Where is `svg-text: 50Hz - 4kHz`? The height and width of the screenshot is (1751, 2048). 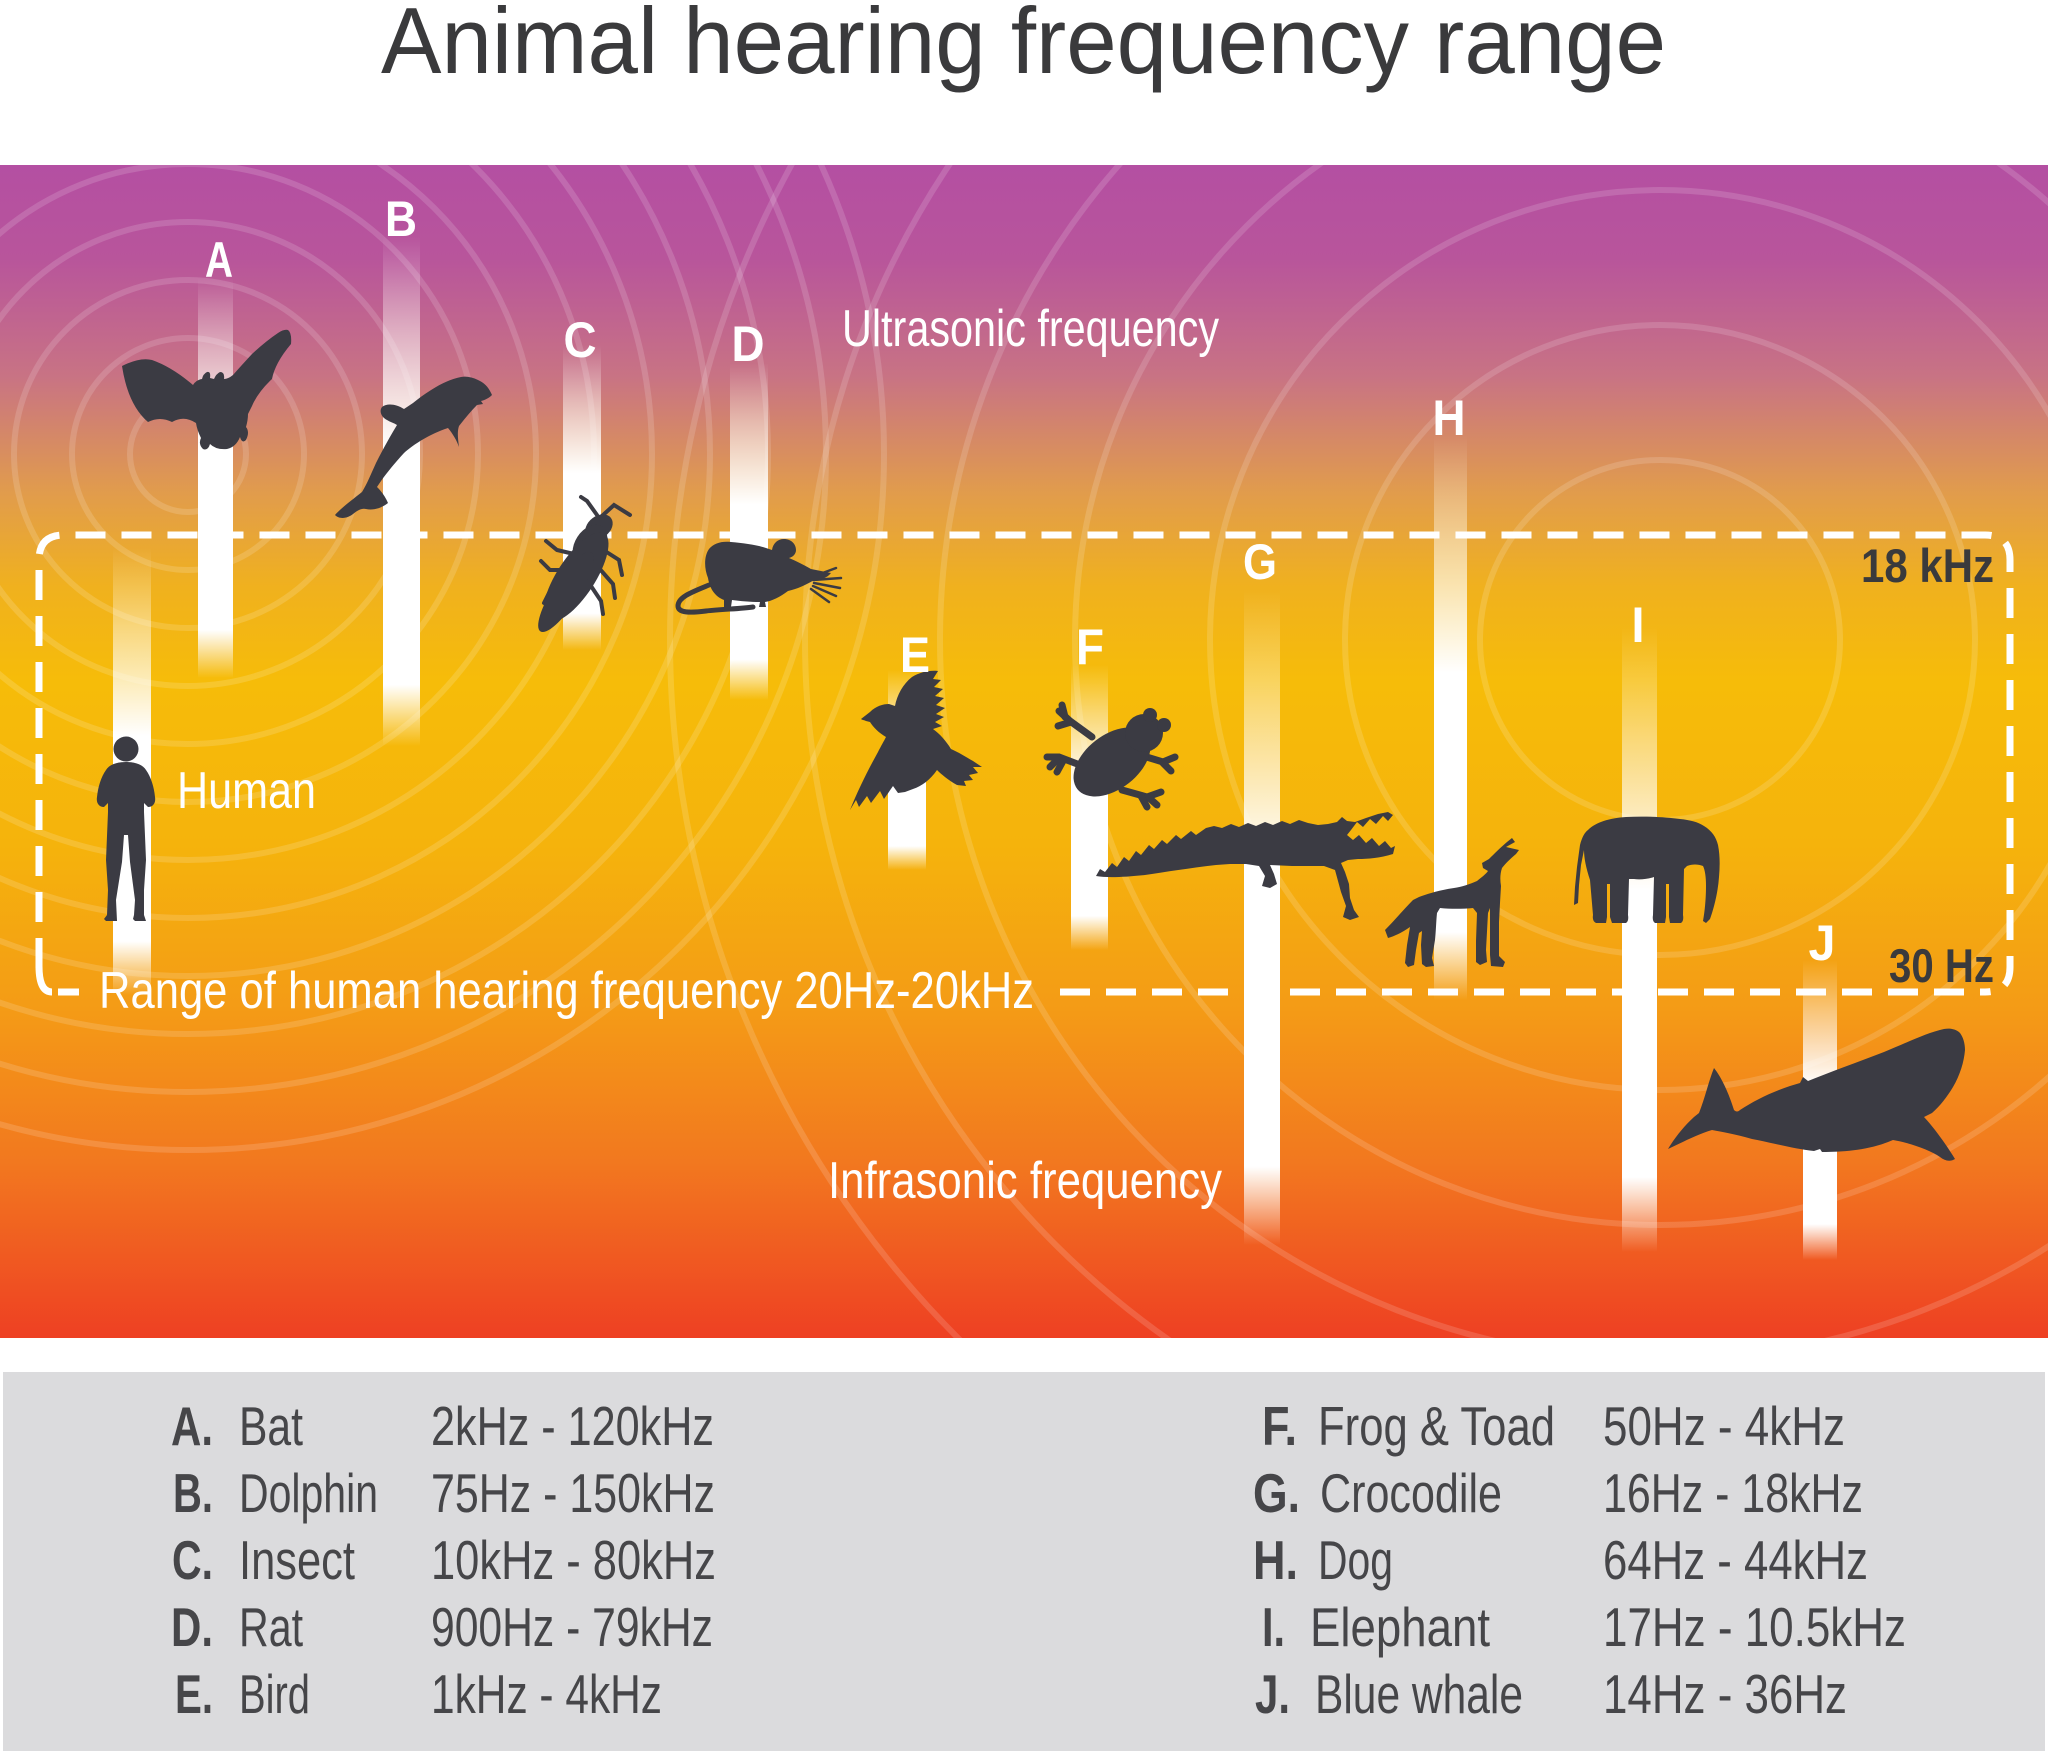
svg-text: 50Hz - 4kHz is located at coordinates (1724, 1426).